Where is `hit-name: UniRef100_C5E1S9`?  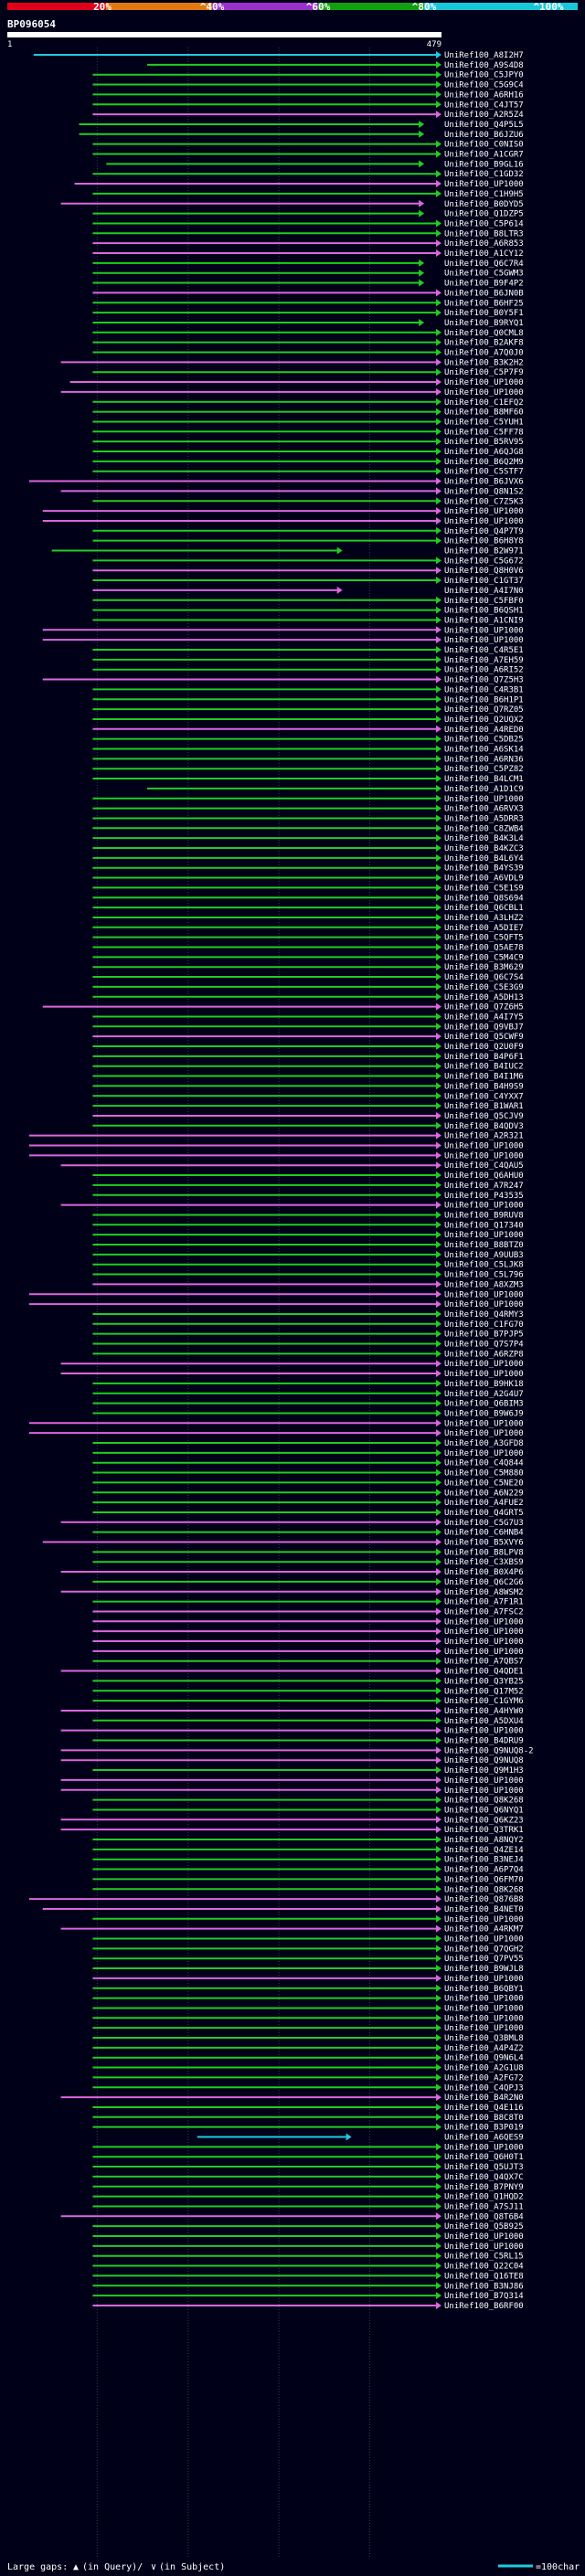 hit-name: UniRef100_C5E1S9 is located at coordinates (484, 888).